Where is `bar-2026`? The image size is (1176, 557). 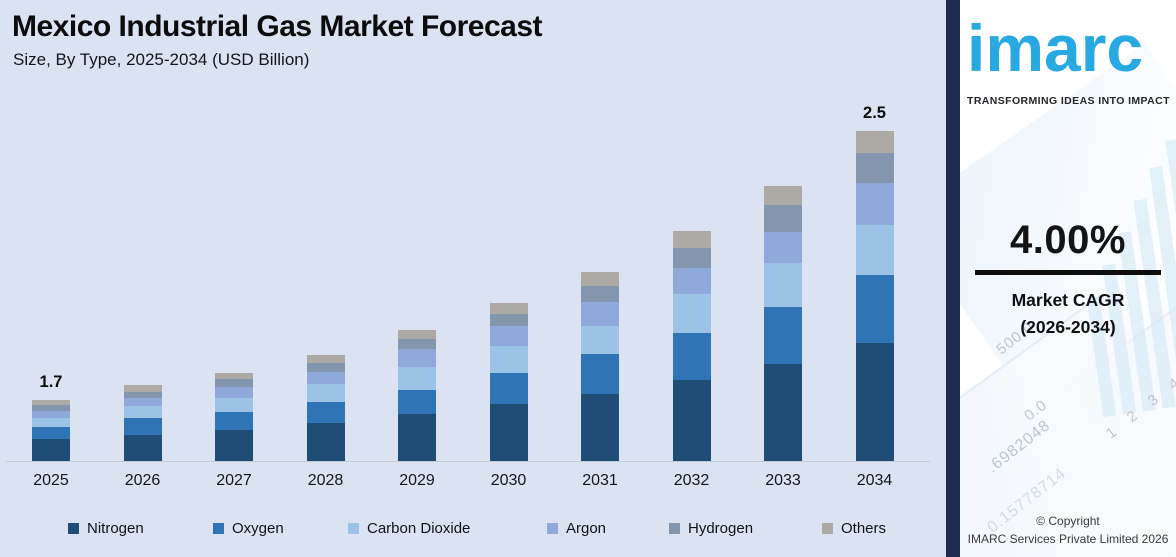
bar-2026 is located at coordinates (142, 423).